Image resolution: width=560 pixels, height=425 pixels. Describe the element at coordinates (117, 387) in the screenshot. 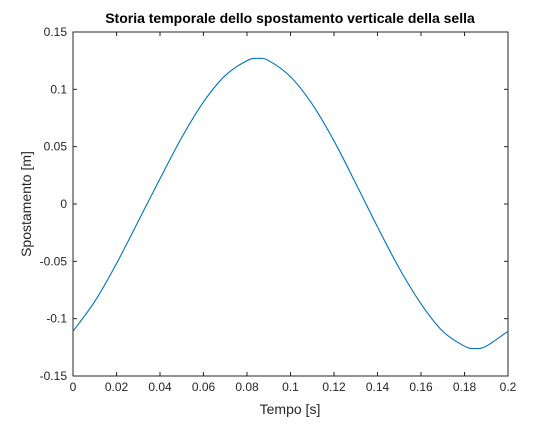

I see `x-tick-label: 0.02` at that location.